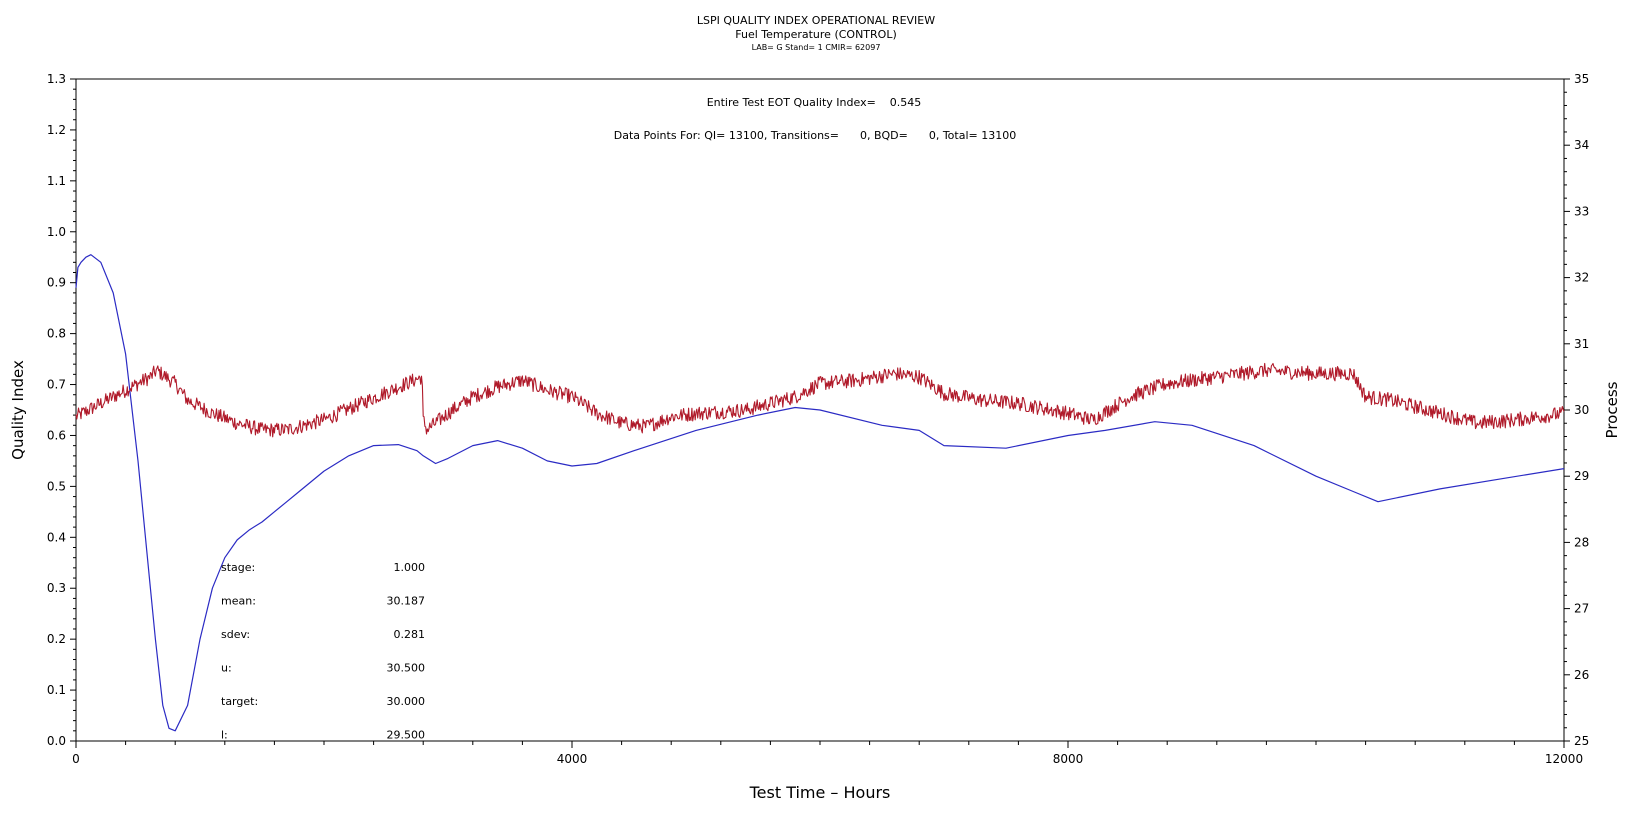 This screenshot has height=819, width=1632. Describe the element at coordinates (1581, 278) in the screenshot. I see `y2-tick-label: 32` at that location.